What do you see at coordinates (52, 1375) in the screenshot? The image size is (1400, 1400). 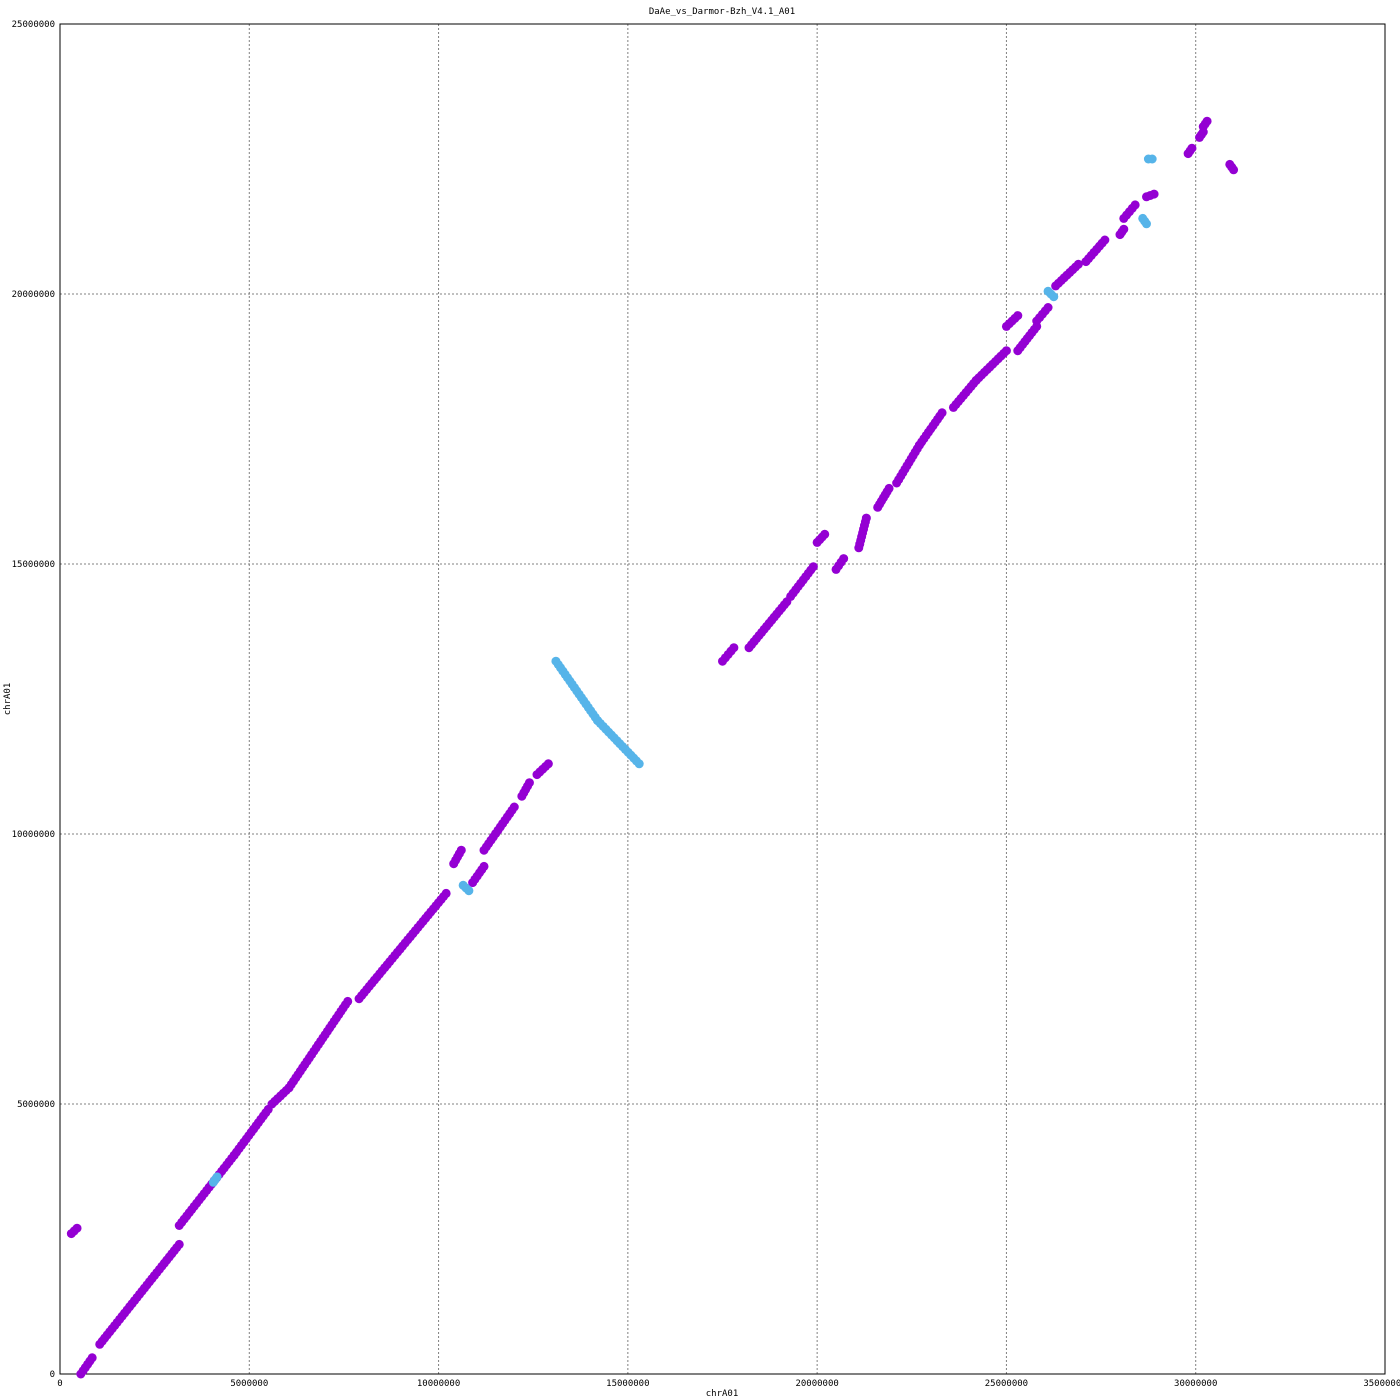 I see `y-tick-label: 0` at bounding box center [52, 1375].